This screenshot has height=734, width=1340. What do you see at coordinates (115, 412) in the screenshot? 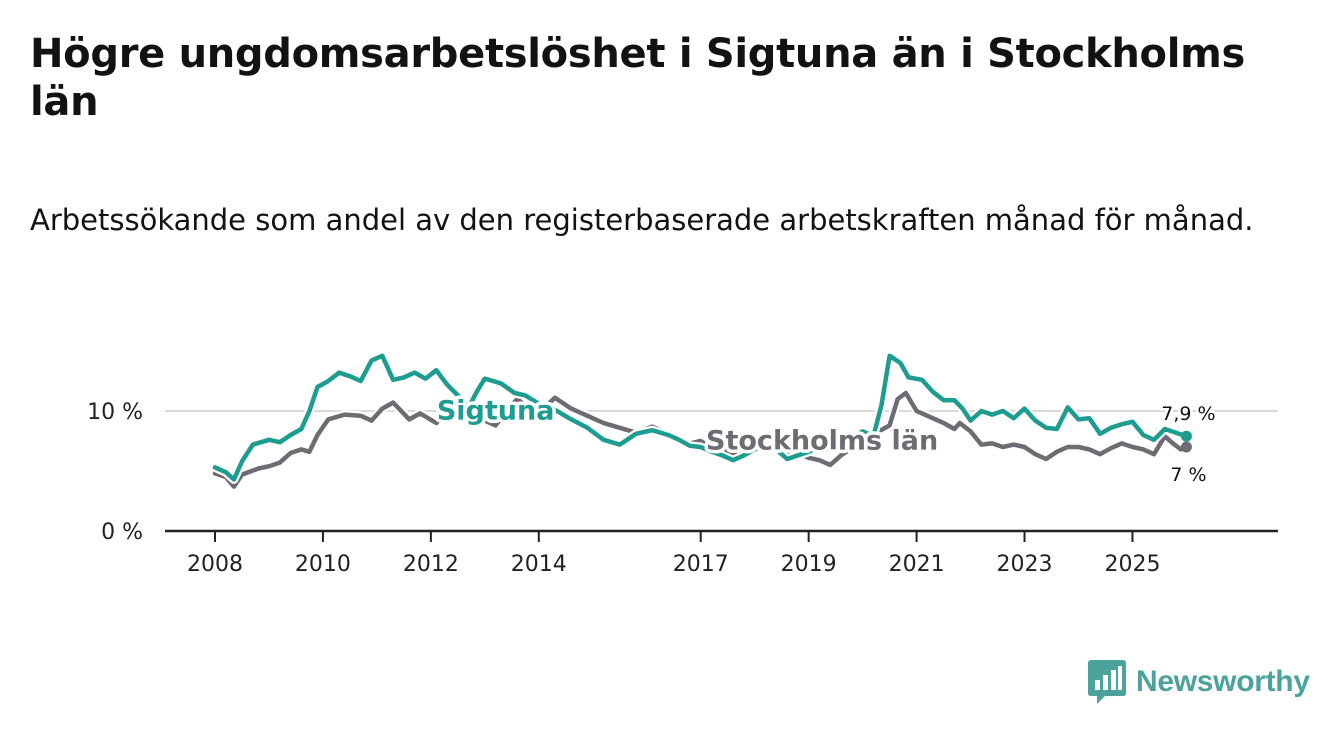
I see `y-tick-label: 10 %` at bounding box center [115, 412].